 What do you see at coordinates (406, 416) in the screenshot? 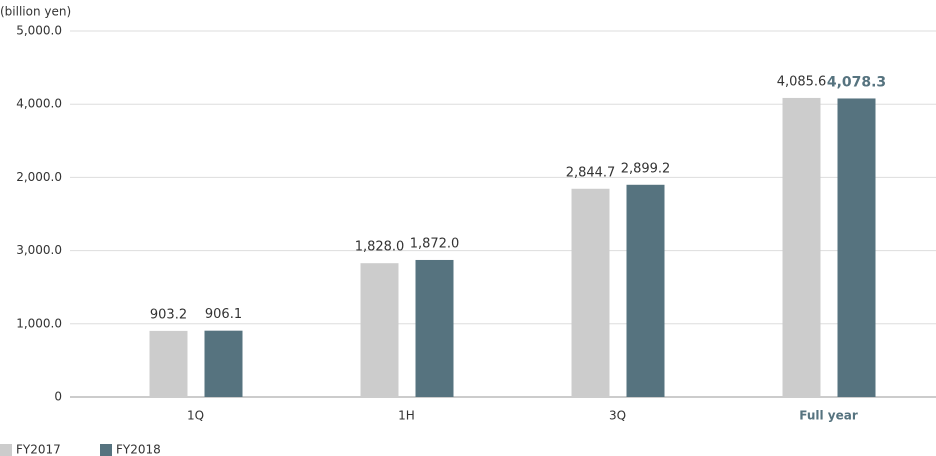
I see `x-tick-label: 1H` at bounding box center [406, 416].